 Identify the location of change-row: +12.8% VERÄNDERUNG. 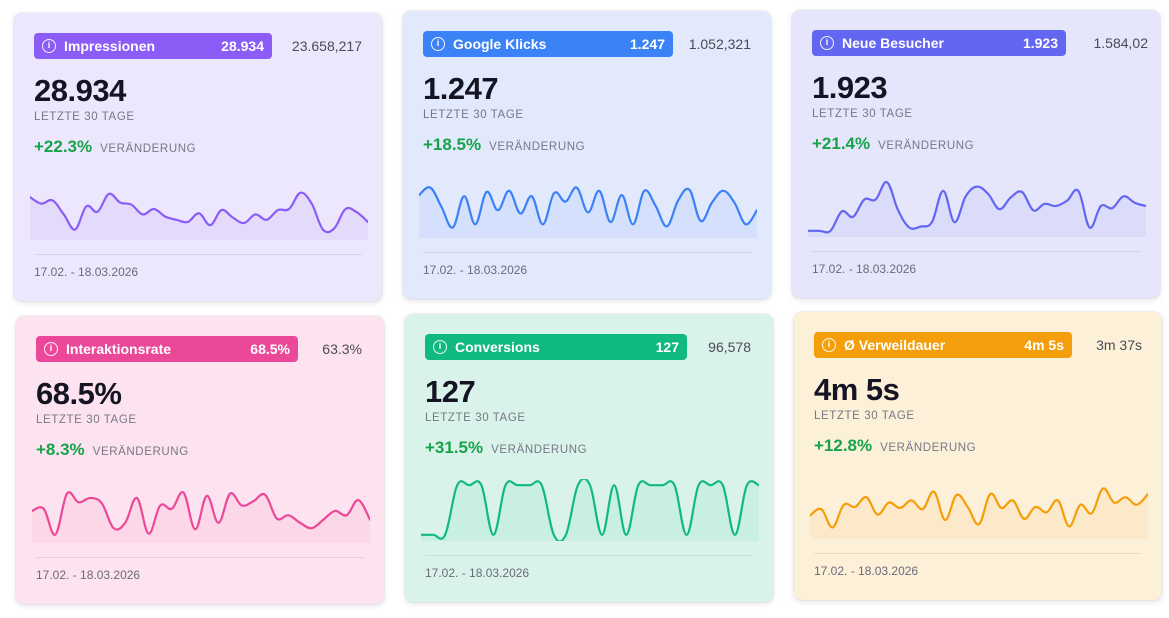
(895, 446).